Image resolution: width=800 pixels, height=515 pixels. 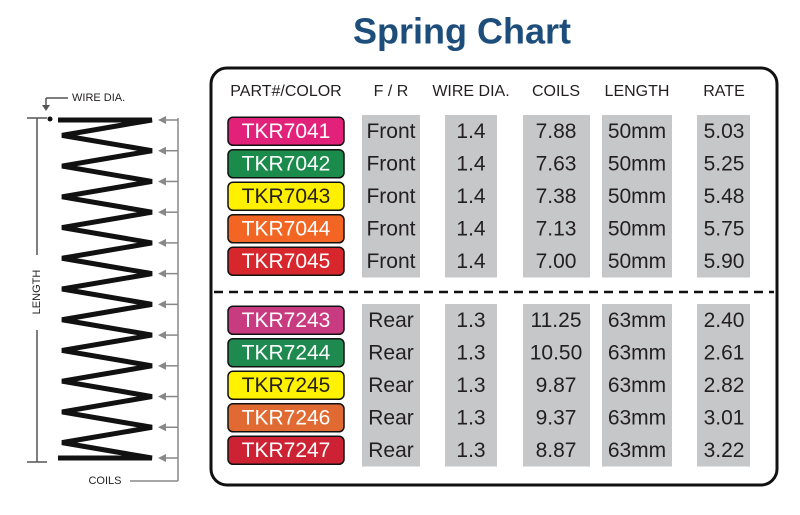 I want to click on column-header: F / R, so click(x=391, y=91).